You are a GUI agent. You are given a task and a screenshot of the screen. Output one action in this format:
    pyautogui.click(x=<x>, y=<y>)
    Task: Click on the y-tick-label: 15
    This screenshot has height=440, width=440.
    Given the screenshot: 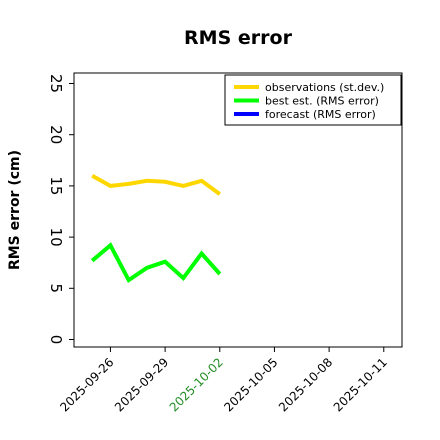 What is the action you would take?
    pyautogui.click(x=56, y=185)
    